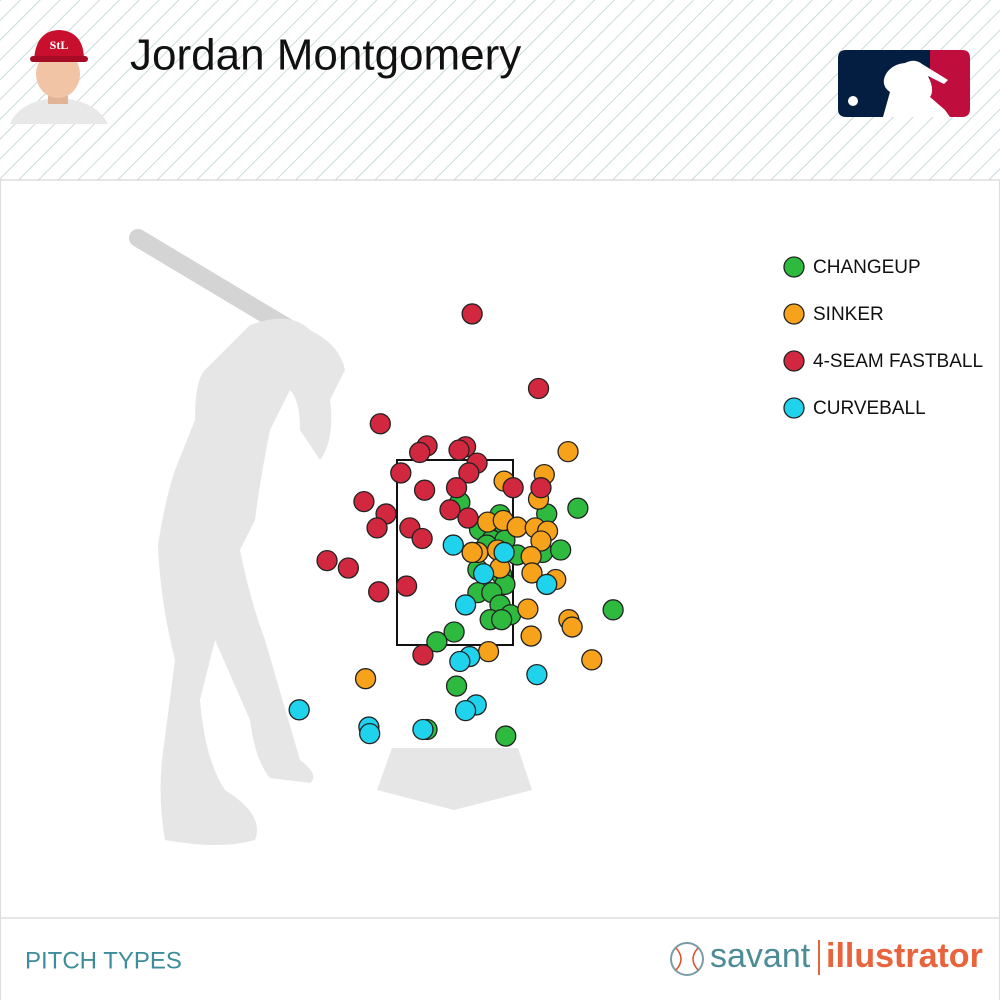 The image size is (1000, 1000). I want to click on chart-title: Jordan Montgomery, so click(325, 55).